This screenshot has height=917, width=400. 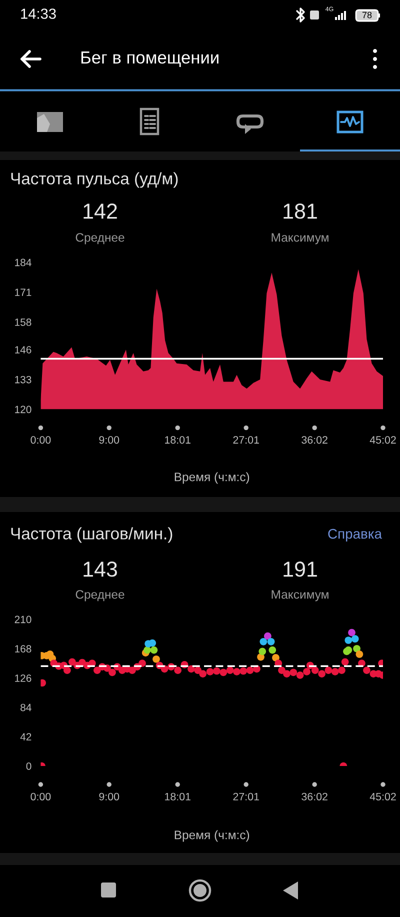 What do you see at coordinates (23, 292) in the screenshot?
I see `y-tick-label: 171` at bounding box center [23, 292].